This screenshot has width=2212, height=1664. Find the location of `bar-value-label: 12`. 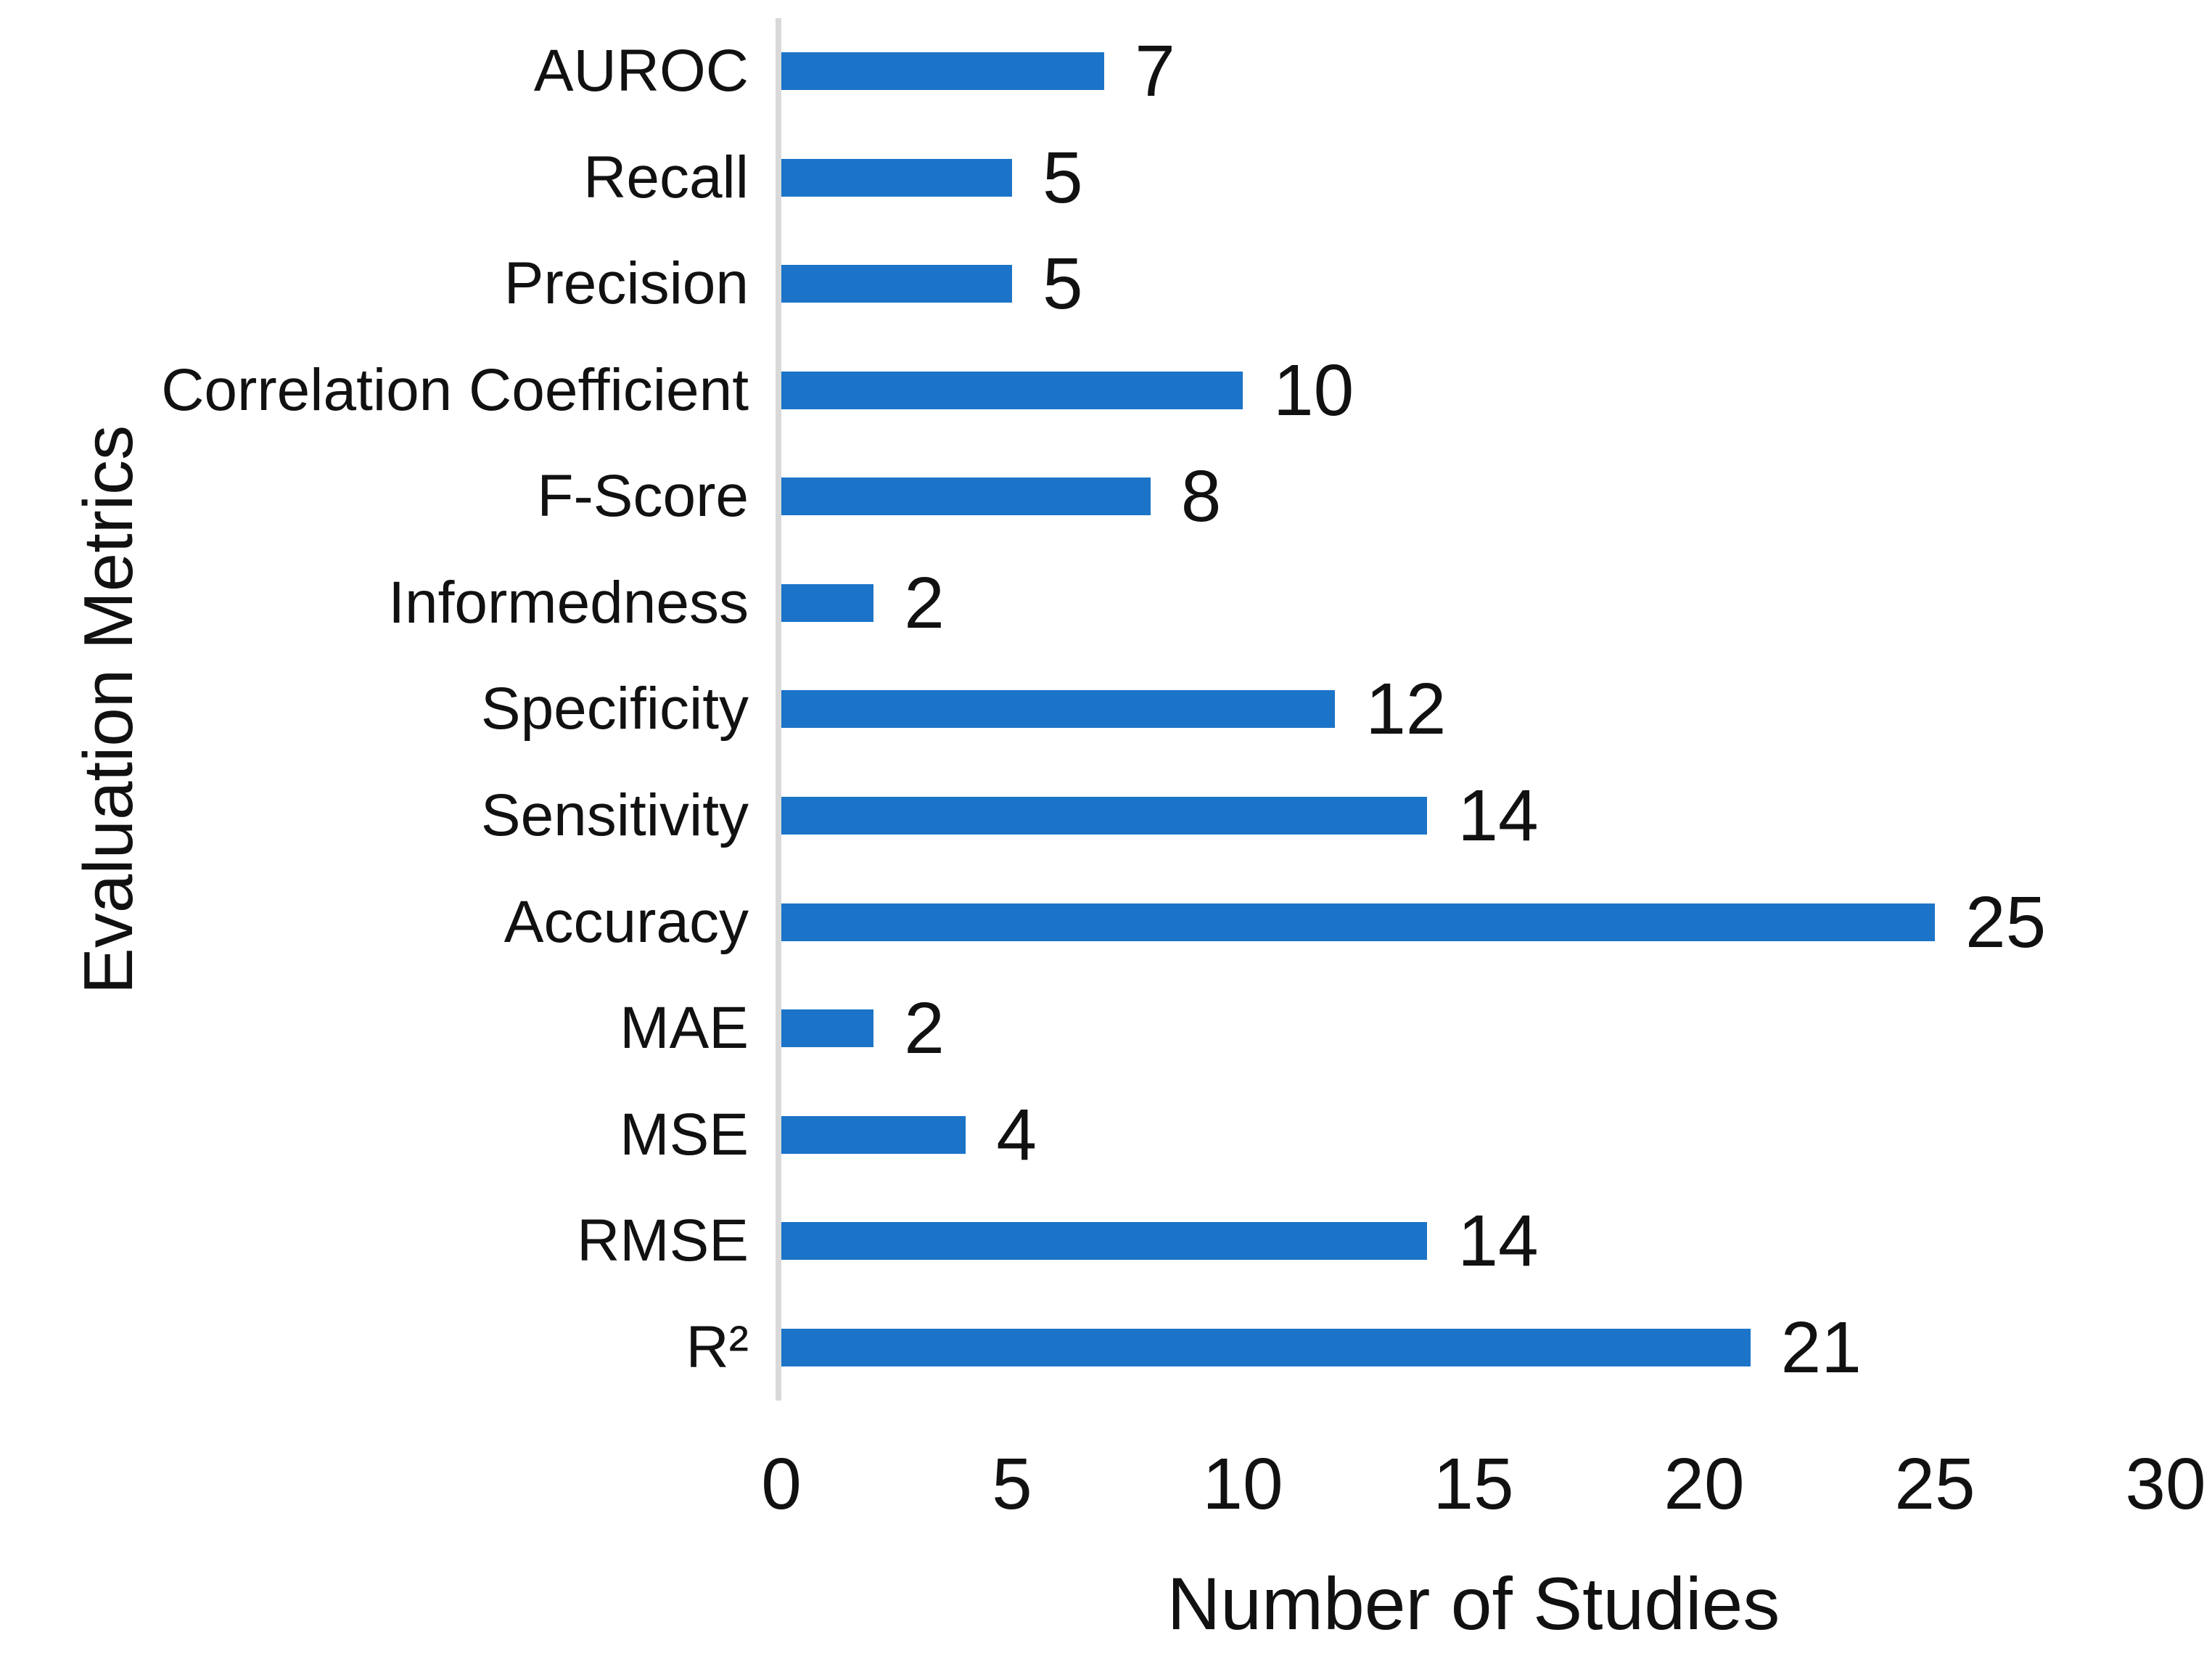

bar-value-label: 12 is located at coordinates (1406, 709).